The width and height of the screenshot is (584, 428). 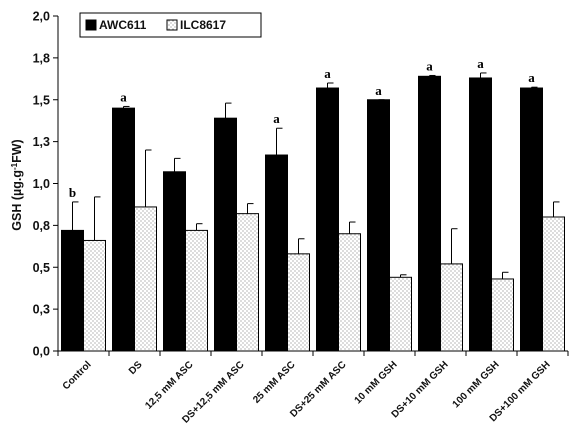 I want to click on y-tick-label: 0,0, so click(x=41, y=352).